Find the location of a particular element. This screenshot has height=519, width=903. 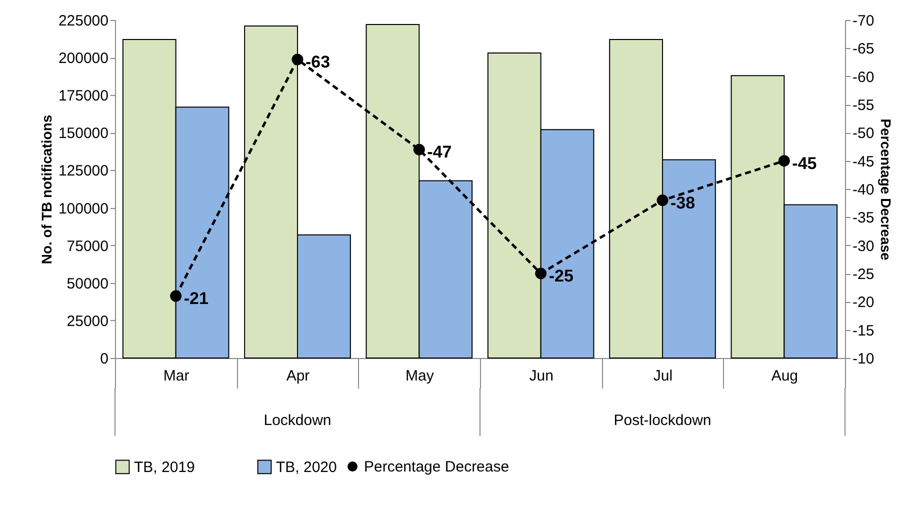

data-label: -63 is located at coordinates (318, 62).